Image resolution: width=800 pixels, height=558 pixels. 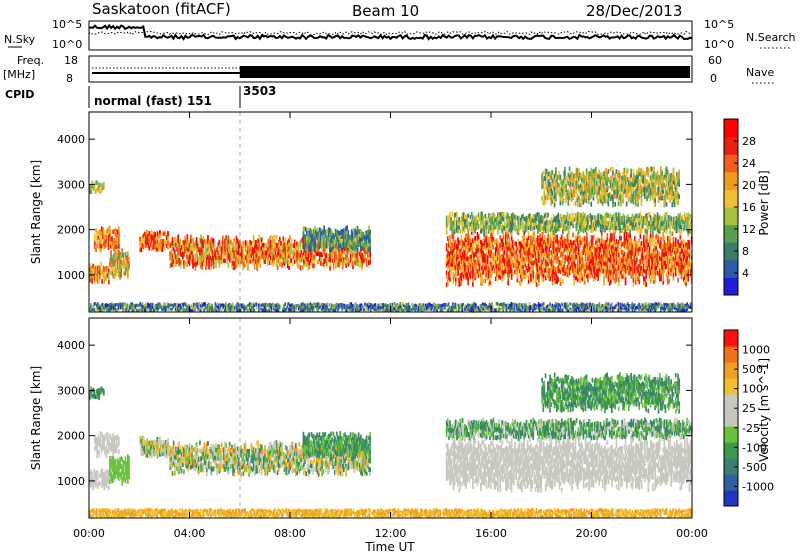 What do you see at coordinates (760, 72) in the screenshot?
I see `freq-right-label: Nave` at bounding box center [760, 72].